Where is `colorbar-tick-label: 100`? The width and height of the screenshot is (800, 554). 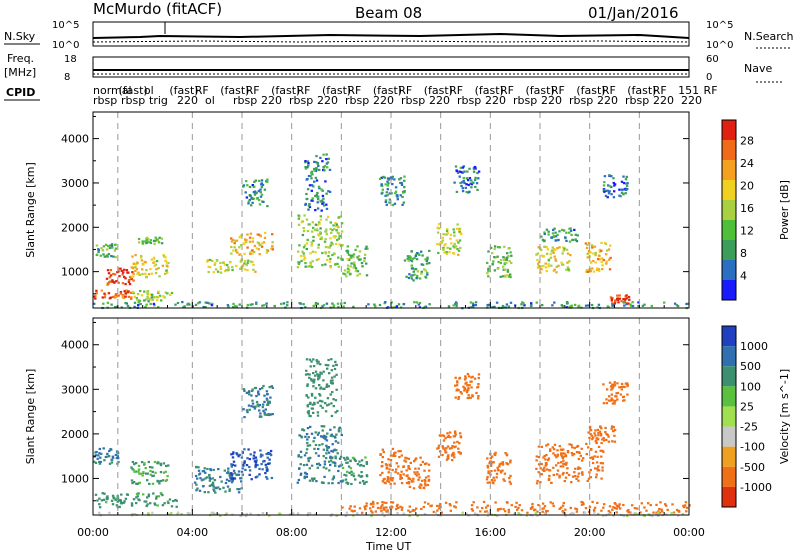 colorbar-tick-label: 100 is located at coordinates (750, 386).